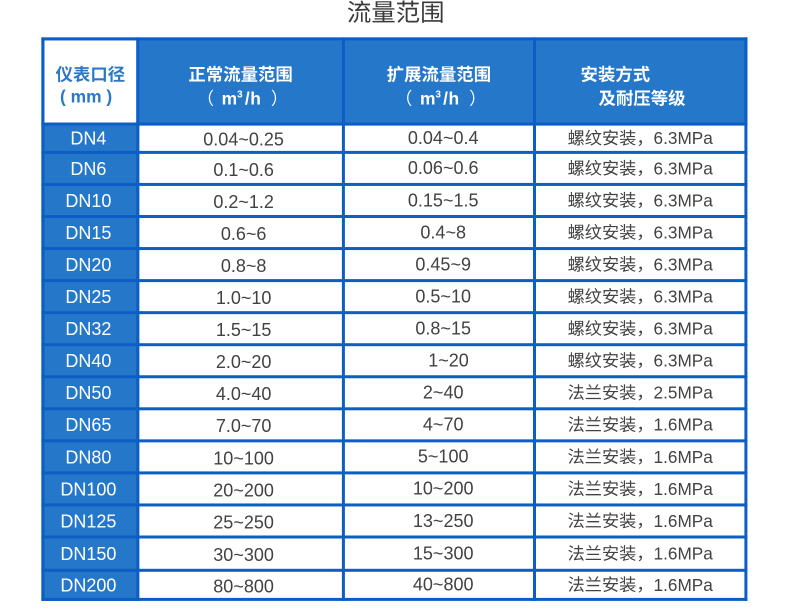 Image resolution: width=790 pixels, height=612 pixels. Describe the element at coordinates (244, 394) in the screenshot. I see `svg-text: 4.0~40` at that location.